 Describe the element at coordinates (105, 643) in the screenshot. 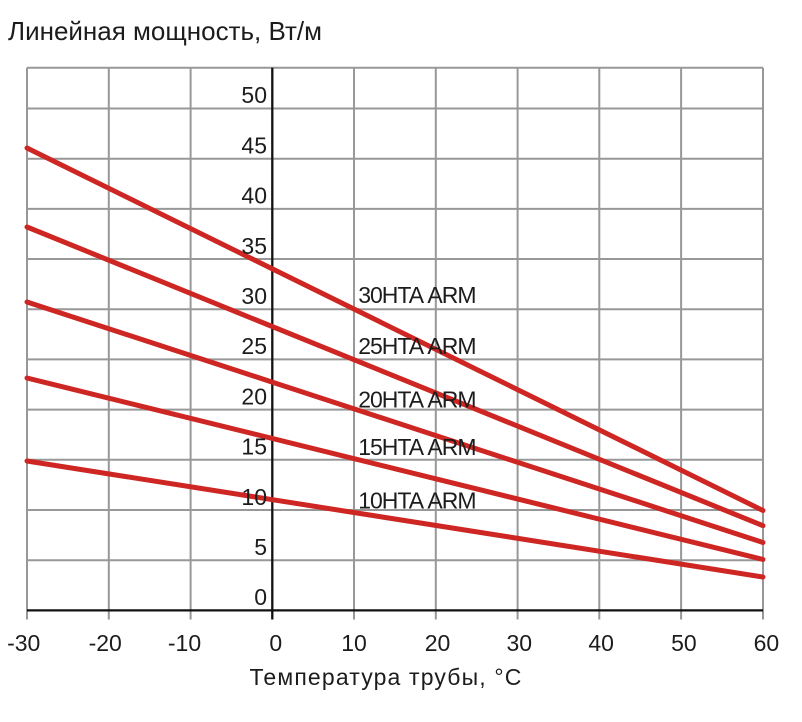

I see `svg-text: -20` at that location.